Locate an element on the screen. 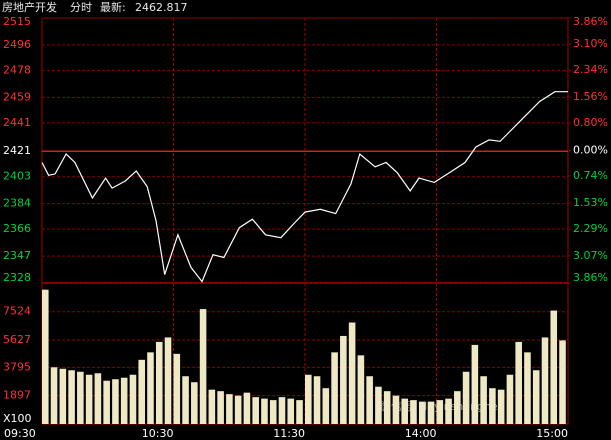 The image size is (611, 440). y-tick-label: 2403 is located at coordinates (17, 176).